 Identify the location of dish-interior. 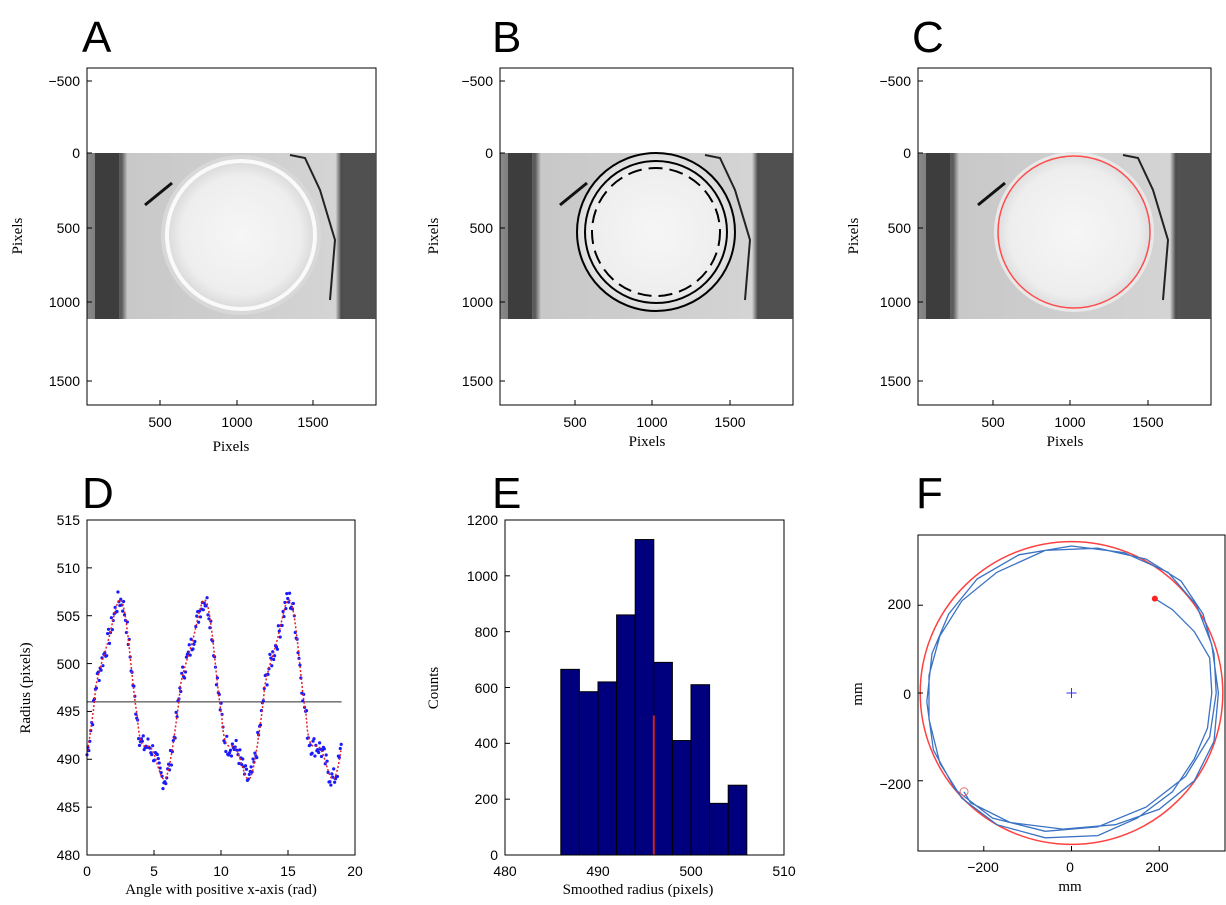
(241, 235).